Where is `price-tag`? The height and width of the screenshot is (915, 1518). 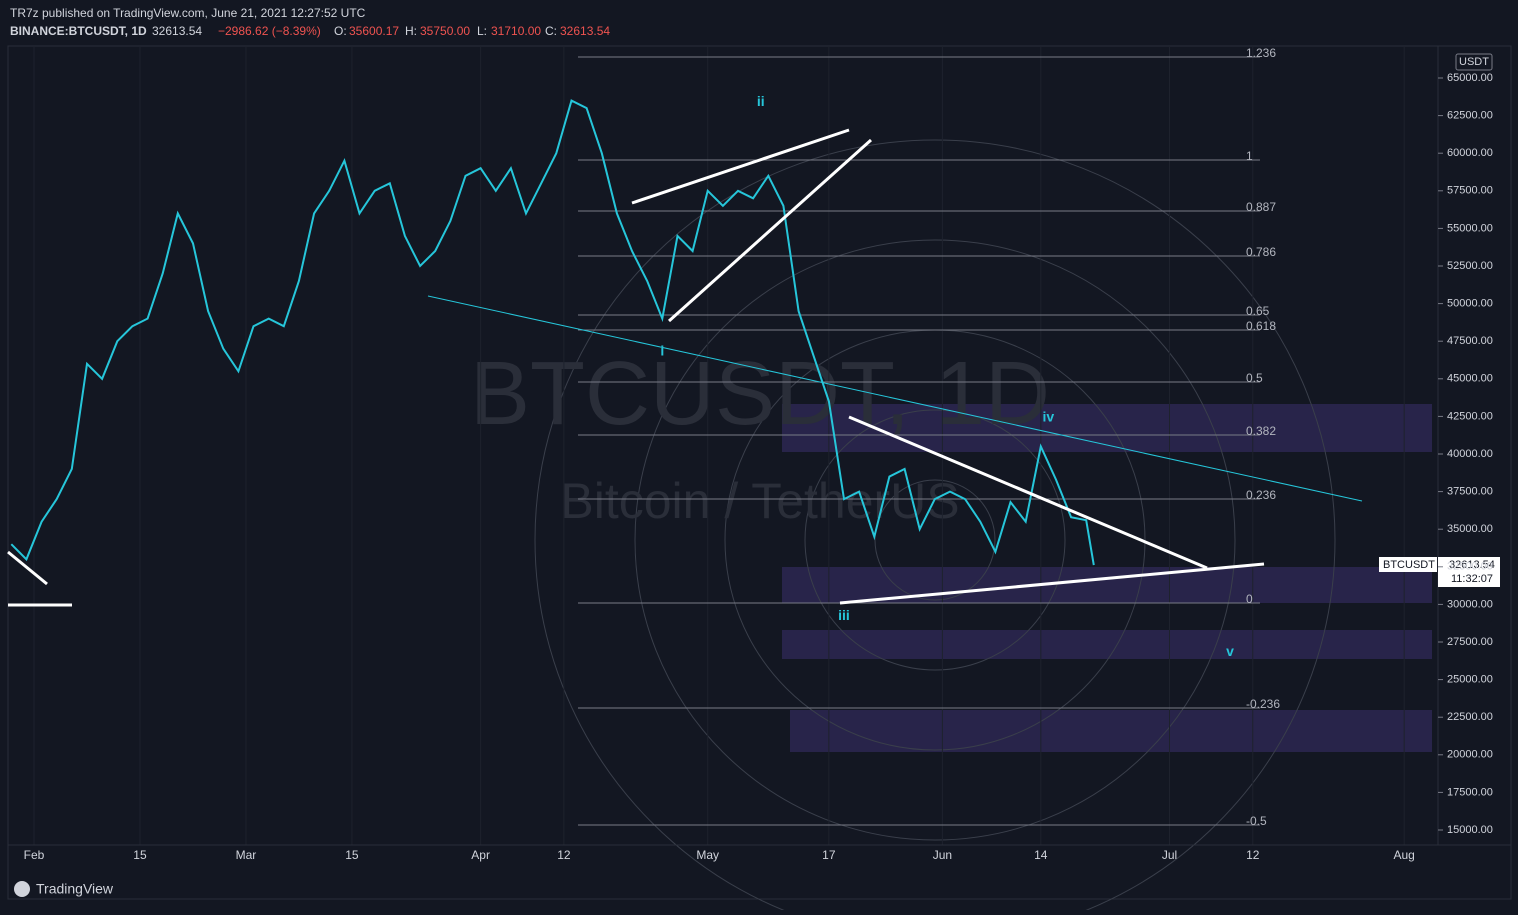
price-tag is located at coordinates (1469, 572).